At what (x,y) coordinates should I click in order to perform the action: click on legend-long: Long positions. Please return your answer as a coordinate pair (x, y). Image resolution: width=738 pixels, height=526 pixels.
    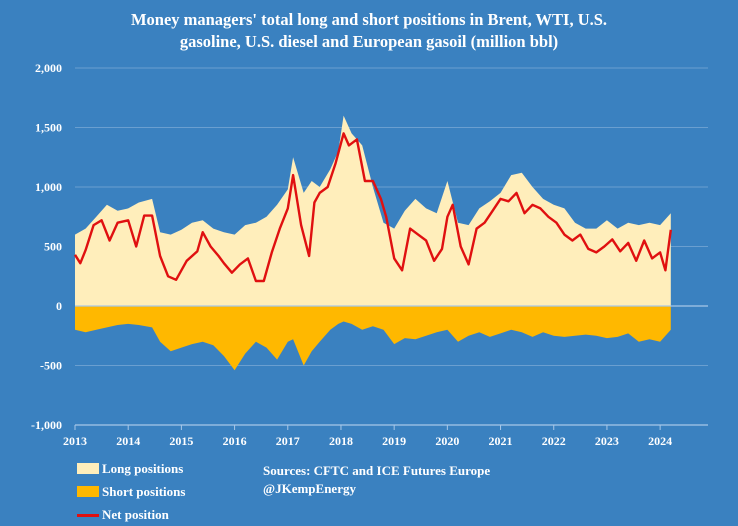
    Looking at the image, I should click on (167, 469).